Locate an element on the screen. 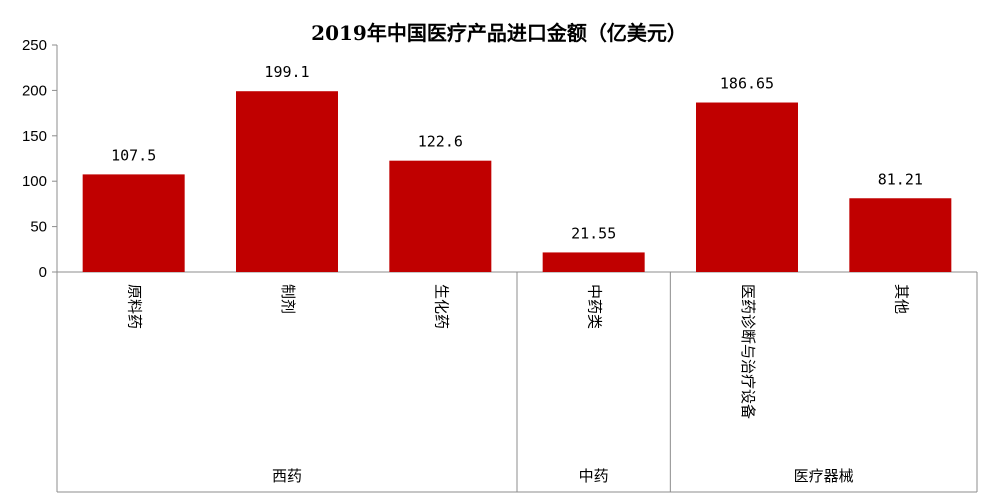 This screenshot has height=500, width=999. category-label: 其他 is located at coordinates (901, 299).